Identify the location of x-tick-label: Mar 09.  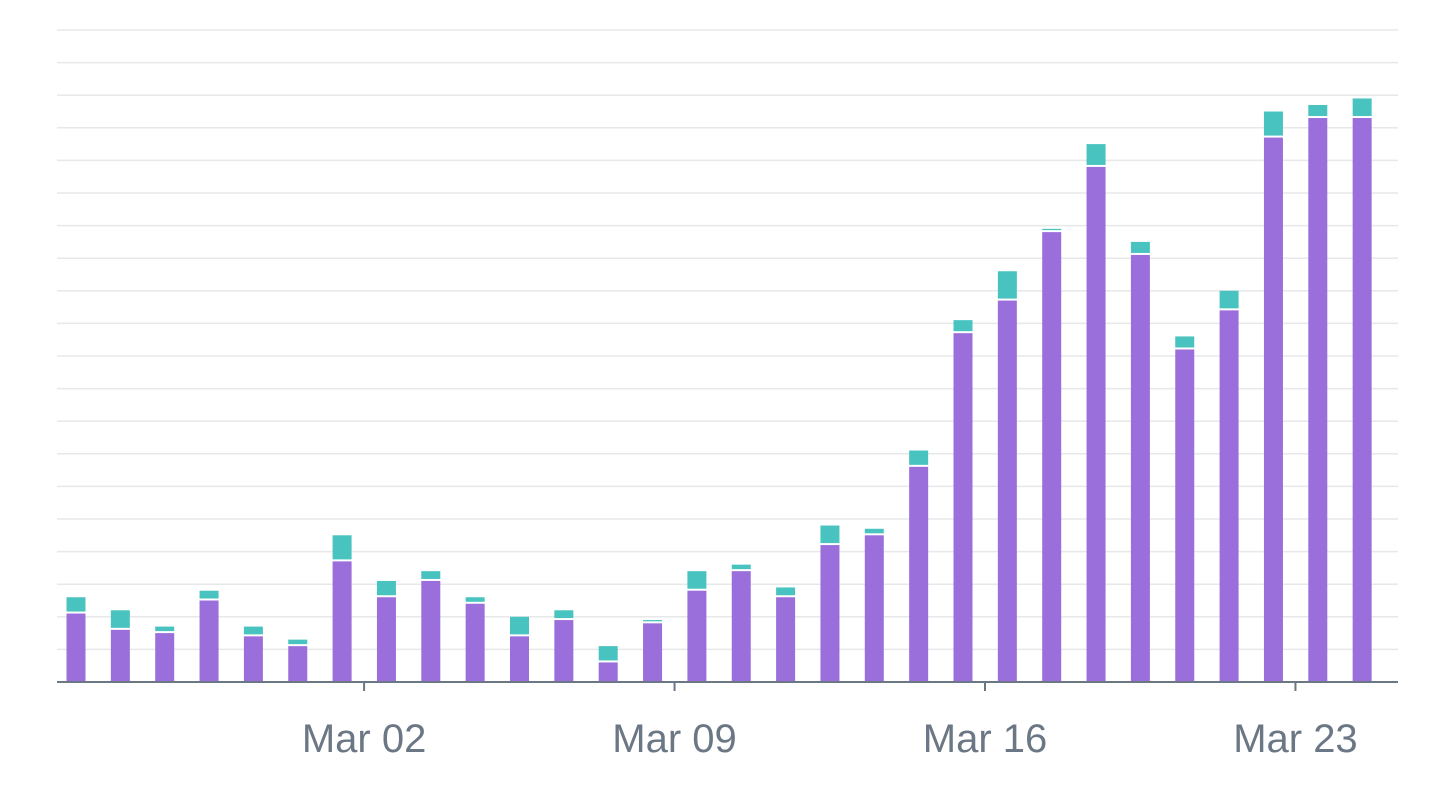
(674, 739).